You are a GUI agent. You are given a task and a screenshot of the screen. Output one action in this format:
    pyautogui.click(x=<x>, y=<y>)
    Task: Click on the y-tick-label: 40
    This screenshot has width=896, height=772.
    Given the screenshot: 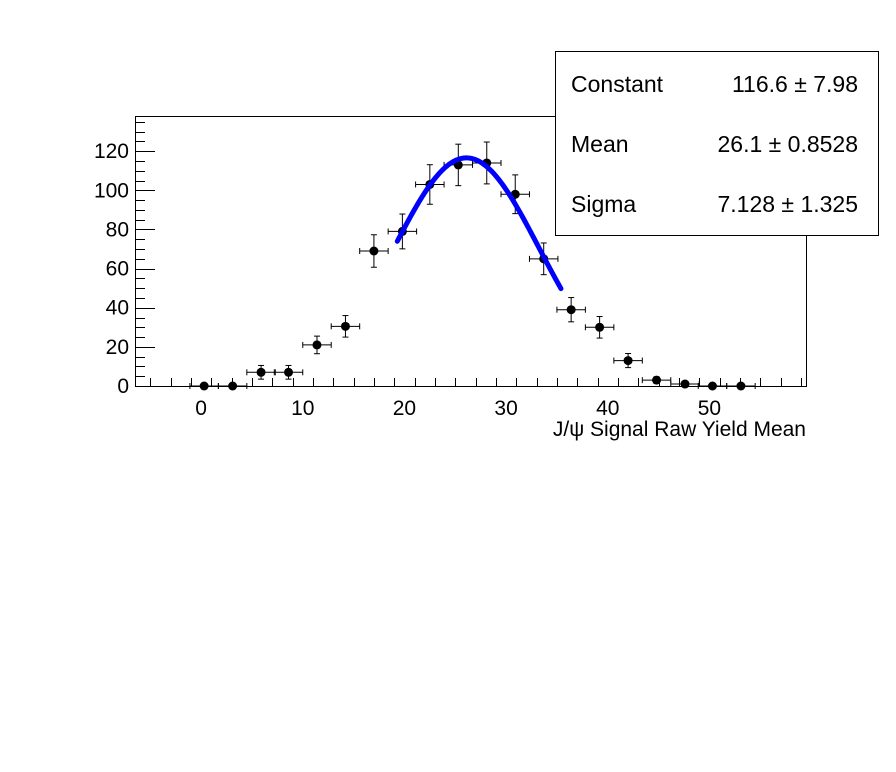 What is the action you would take?
    pyautogui.click(x=117, y=308)
    